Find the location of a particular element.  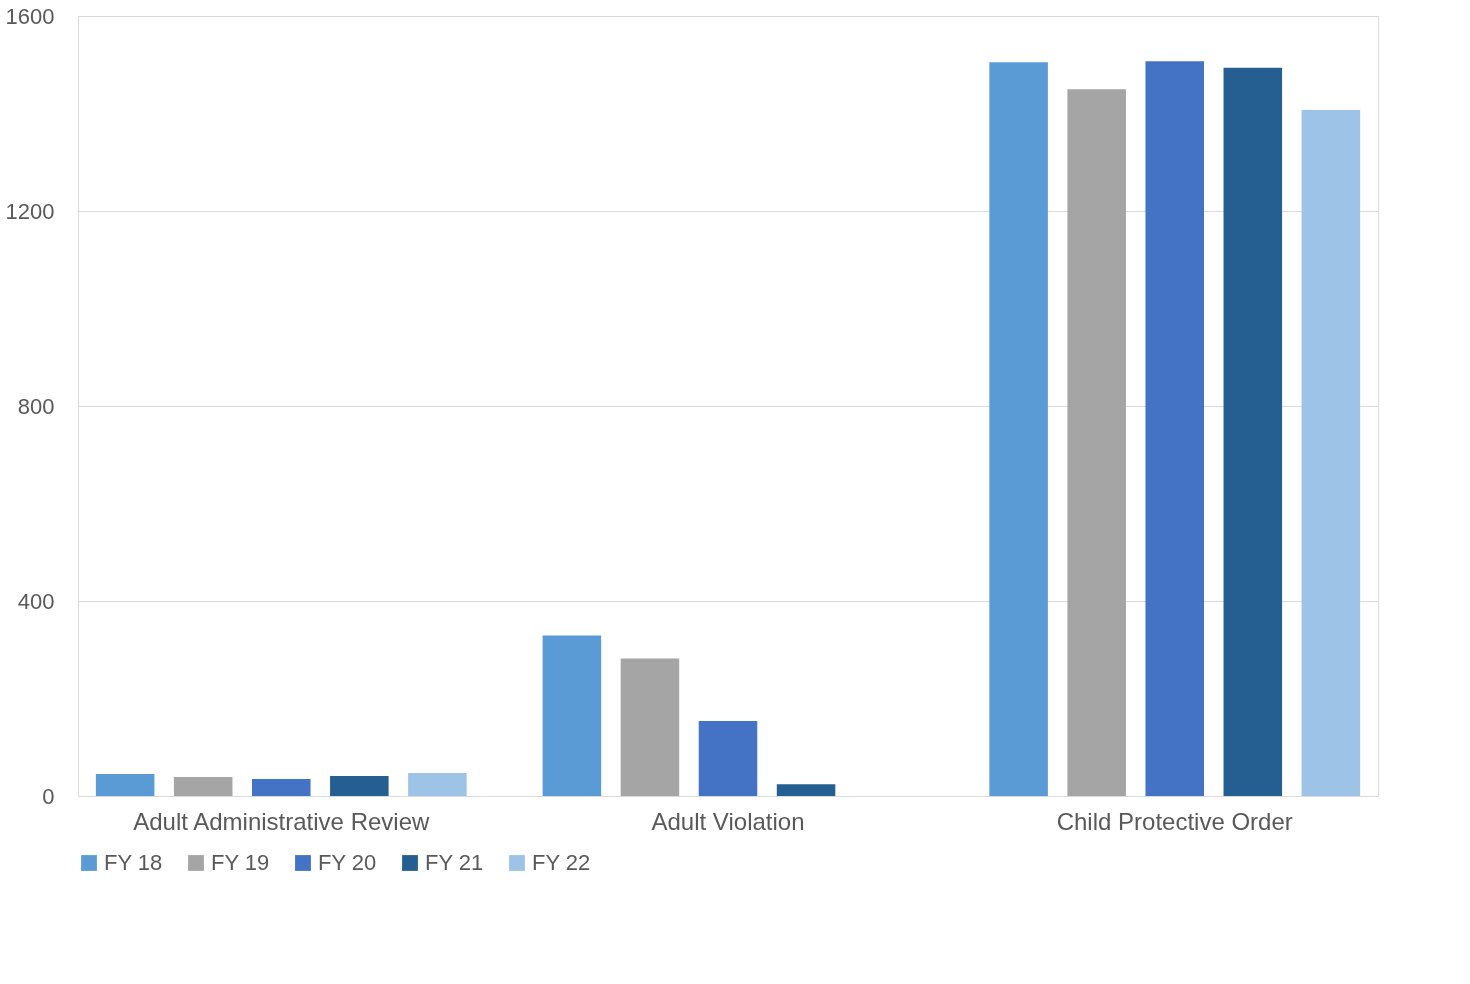

y-tick-label: 0 is located at coordinates (48, 796).